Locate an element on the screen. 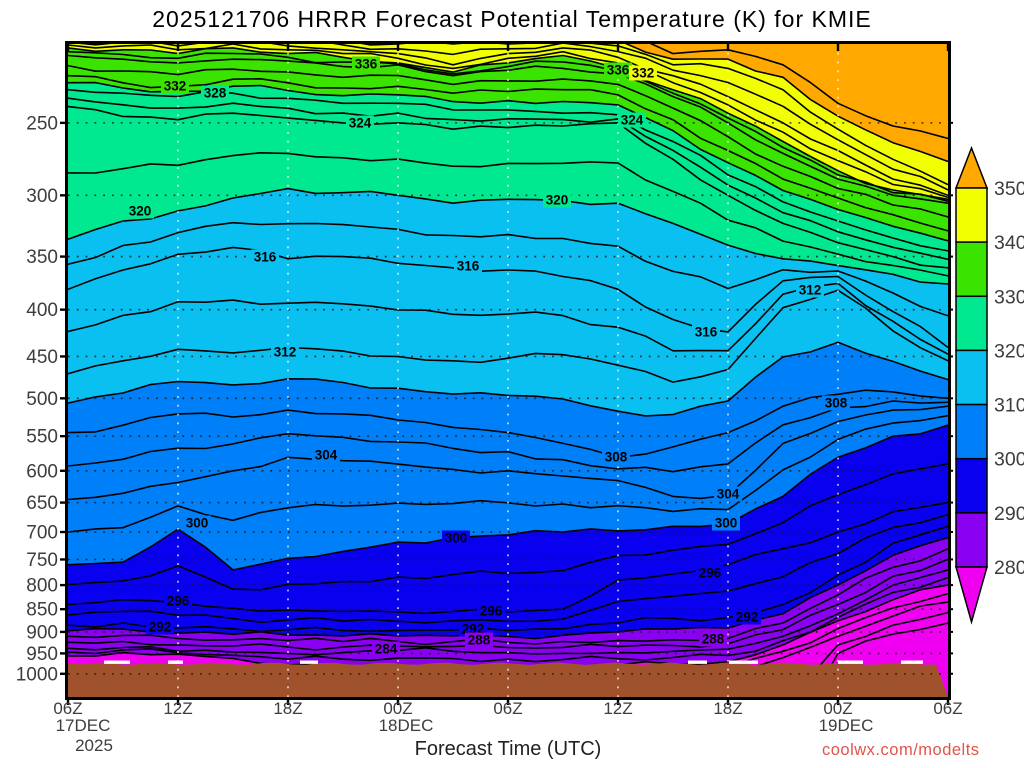  colorbar-label: 330 is located at coordinates (1009, 297).